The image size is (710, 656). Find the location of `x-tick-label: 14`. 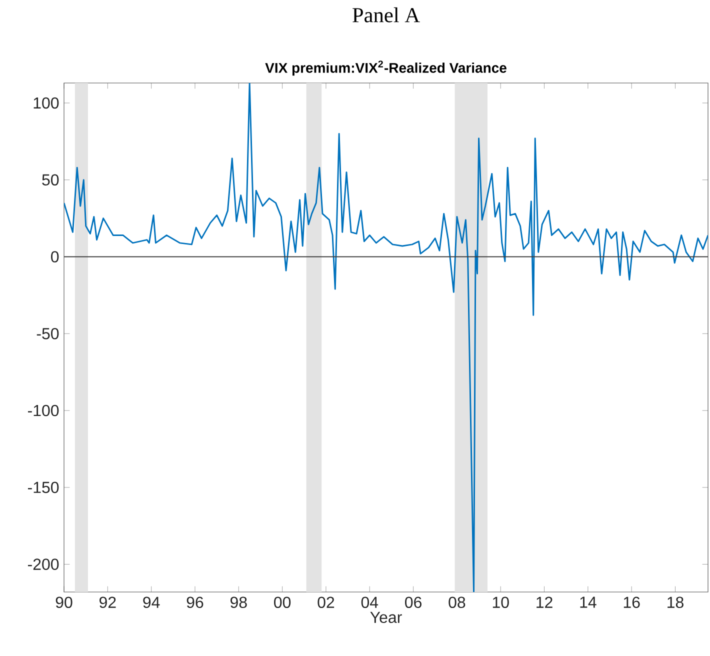

x-tick-label: 14 is located at coordinates (588, 602).